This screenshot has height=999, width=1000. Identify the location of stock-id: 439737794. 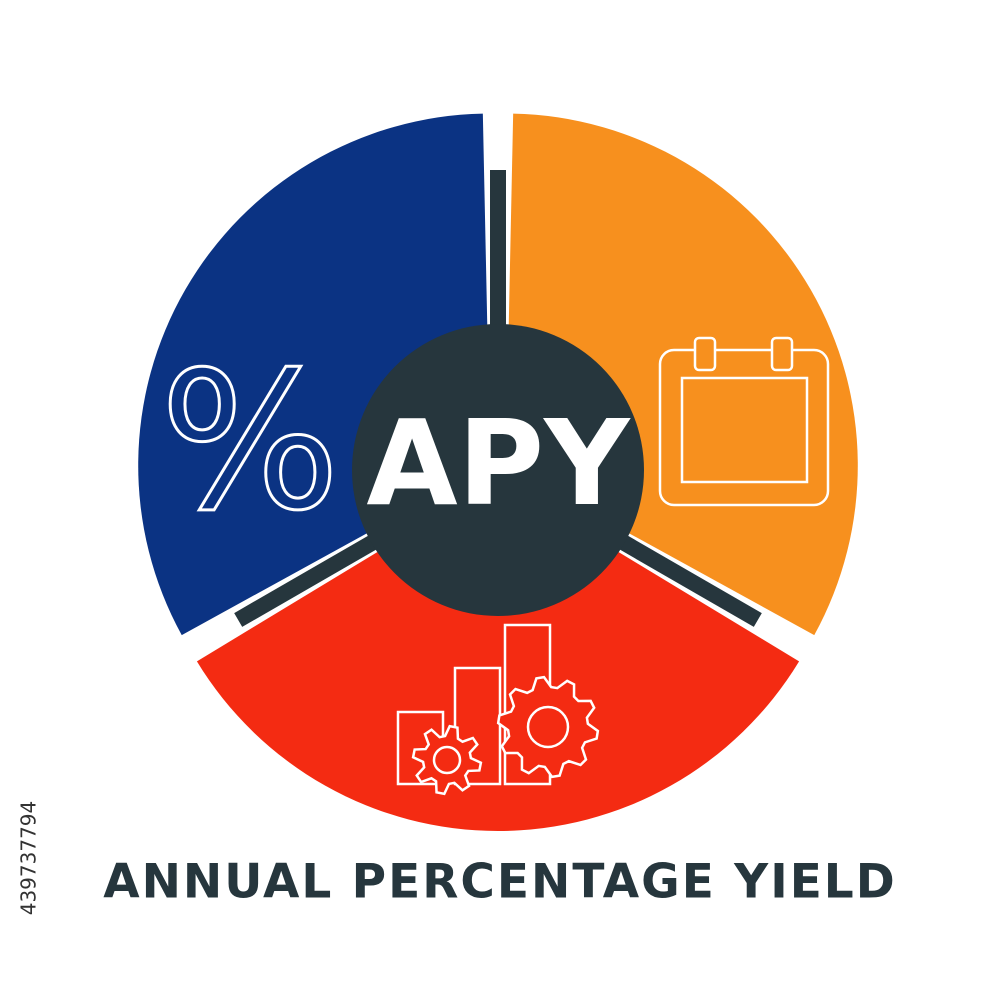
(29, 858).